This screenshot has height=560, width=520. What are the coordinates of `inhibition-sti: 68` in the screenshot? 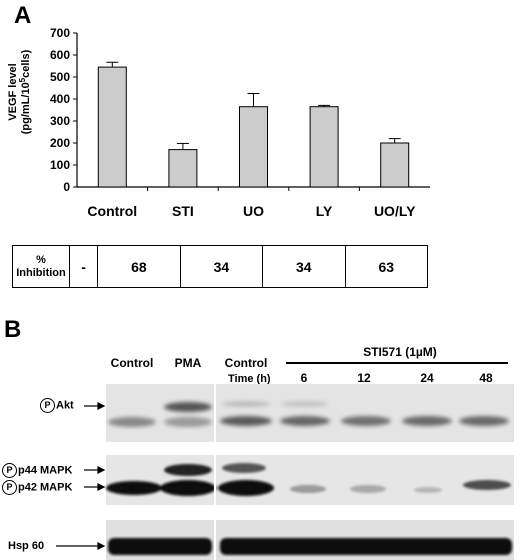 It's located at (139, 266).